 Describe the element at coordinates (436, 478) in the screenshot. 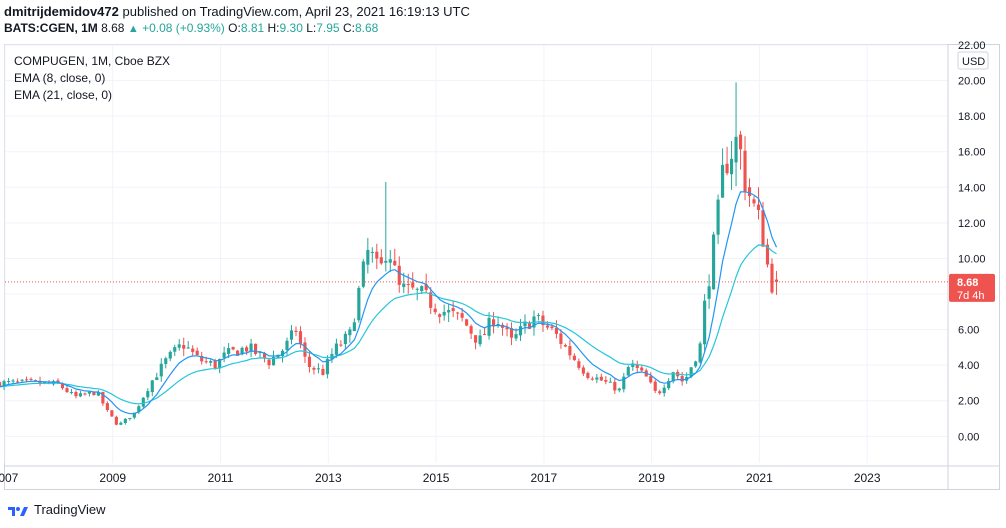

I see `x-tick-label: 2015` at that location.